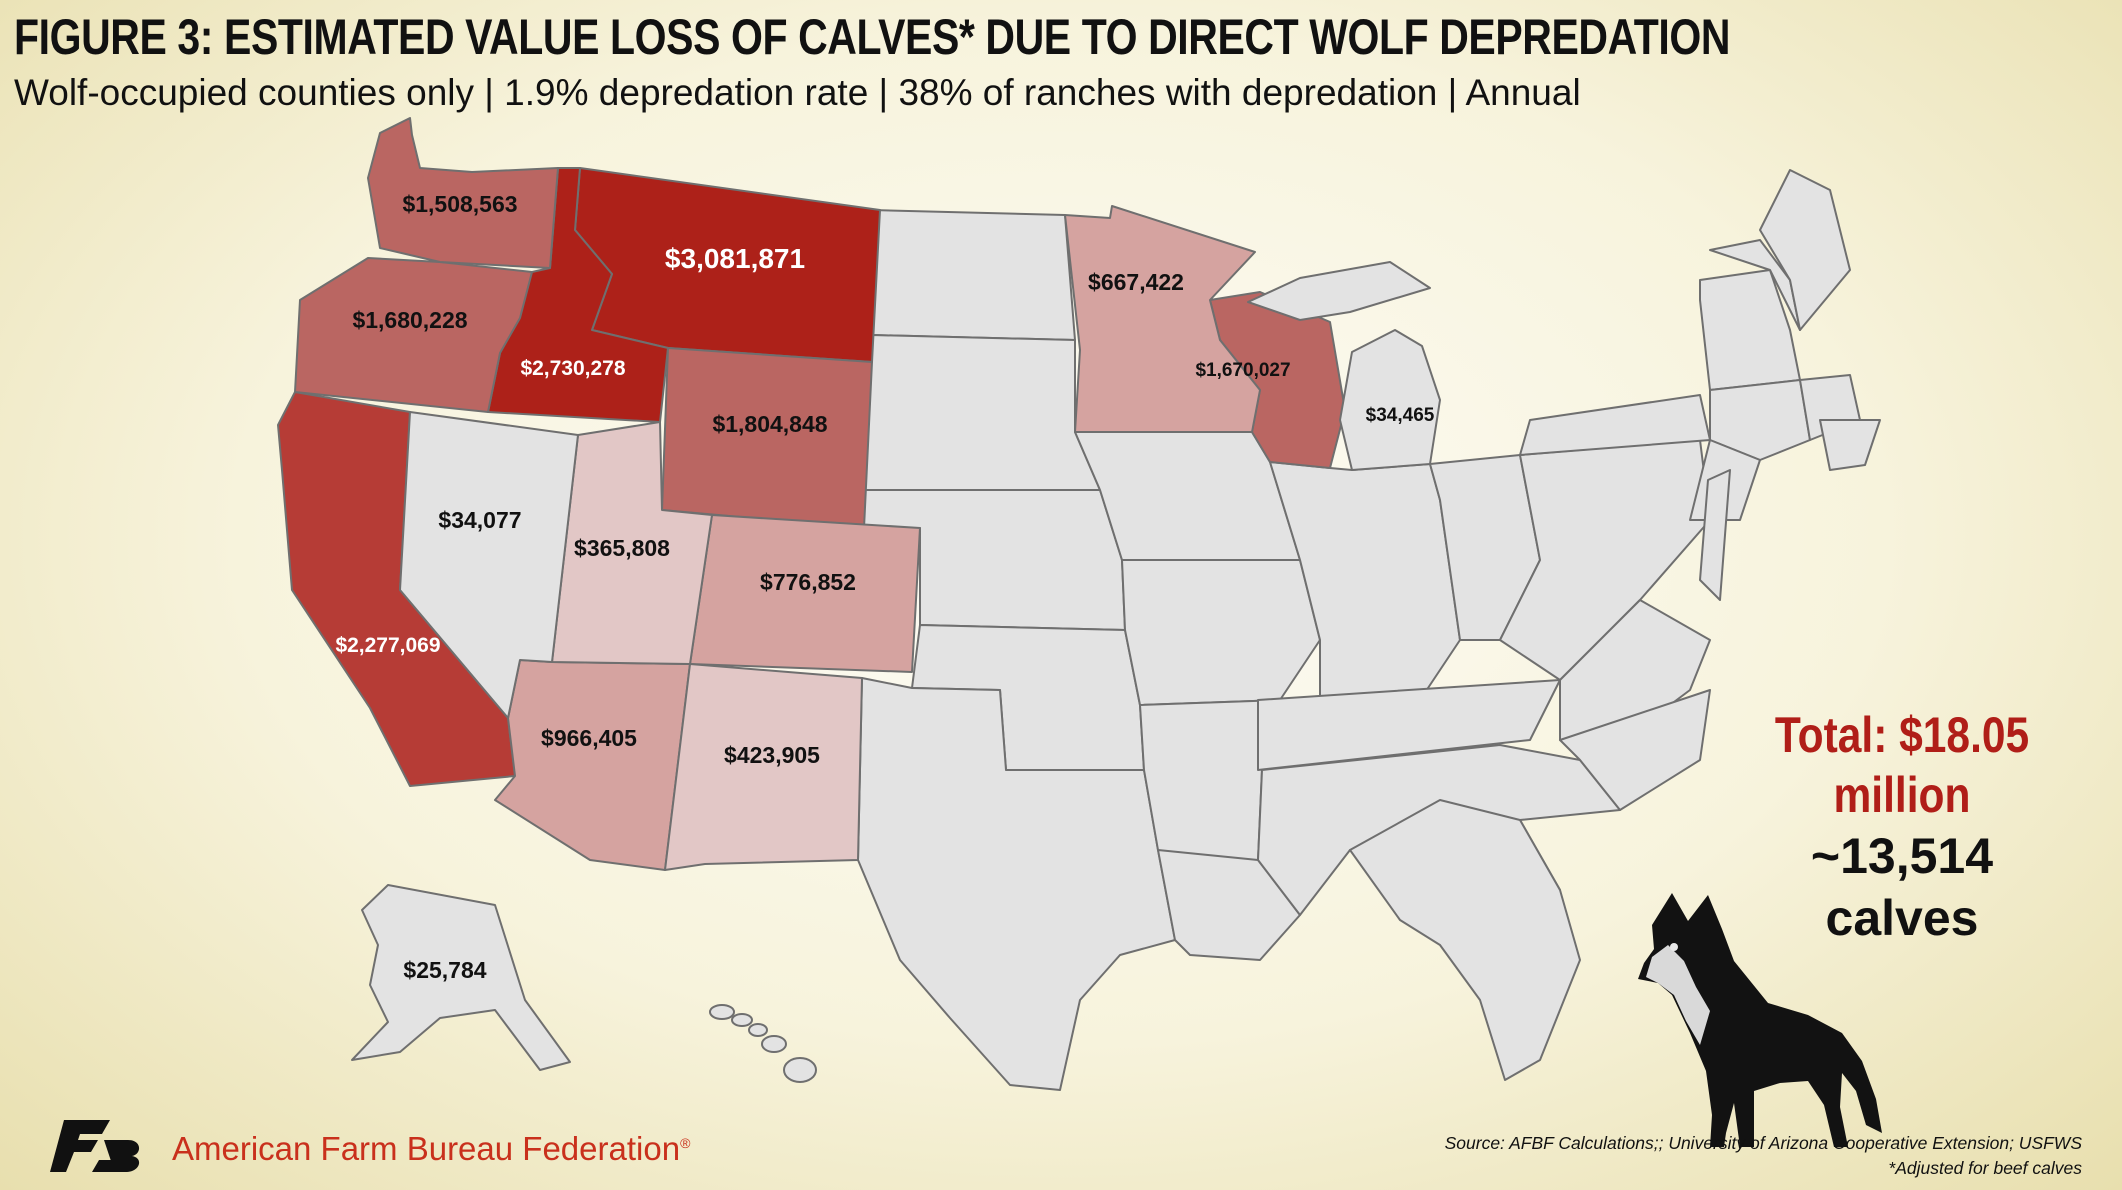 This screenshot has height=1190, width=2122. I want to click on org-name: American Farm Bureau Federation®, so click(431, 1149).